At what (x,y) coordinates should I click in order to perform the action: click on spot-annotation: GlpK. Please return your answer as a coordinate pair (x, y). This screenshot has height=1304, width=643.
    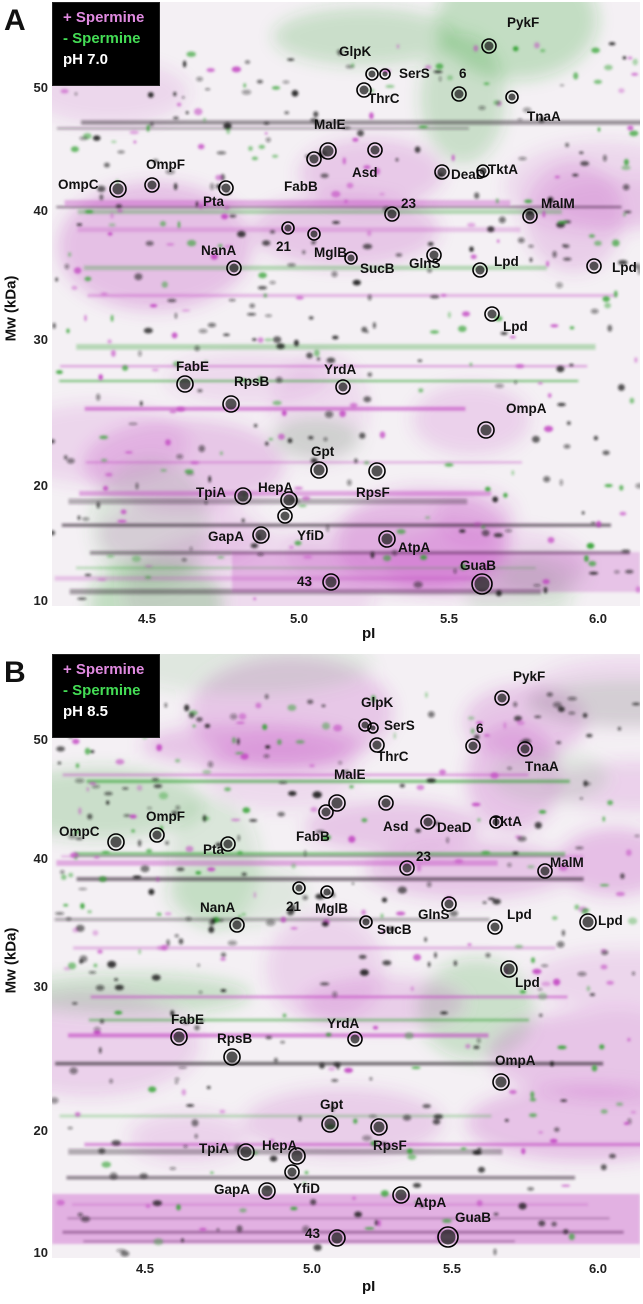
    Looking at the image, I should click on (375, 713).